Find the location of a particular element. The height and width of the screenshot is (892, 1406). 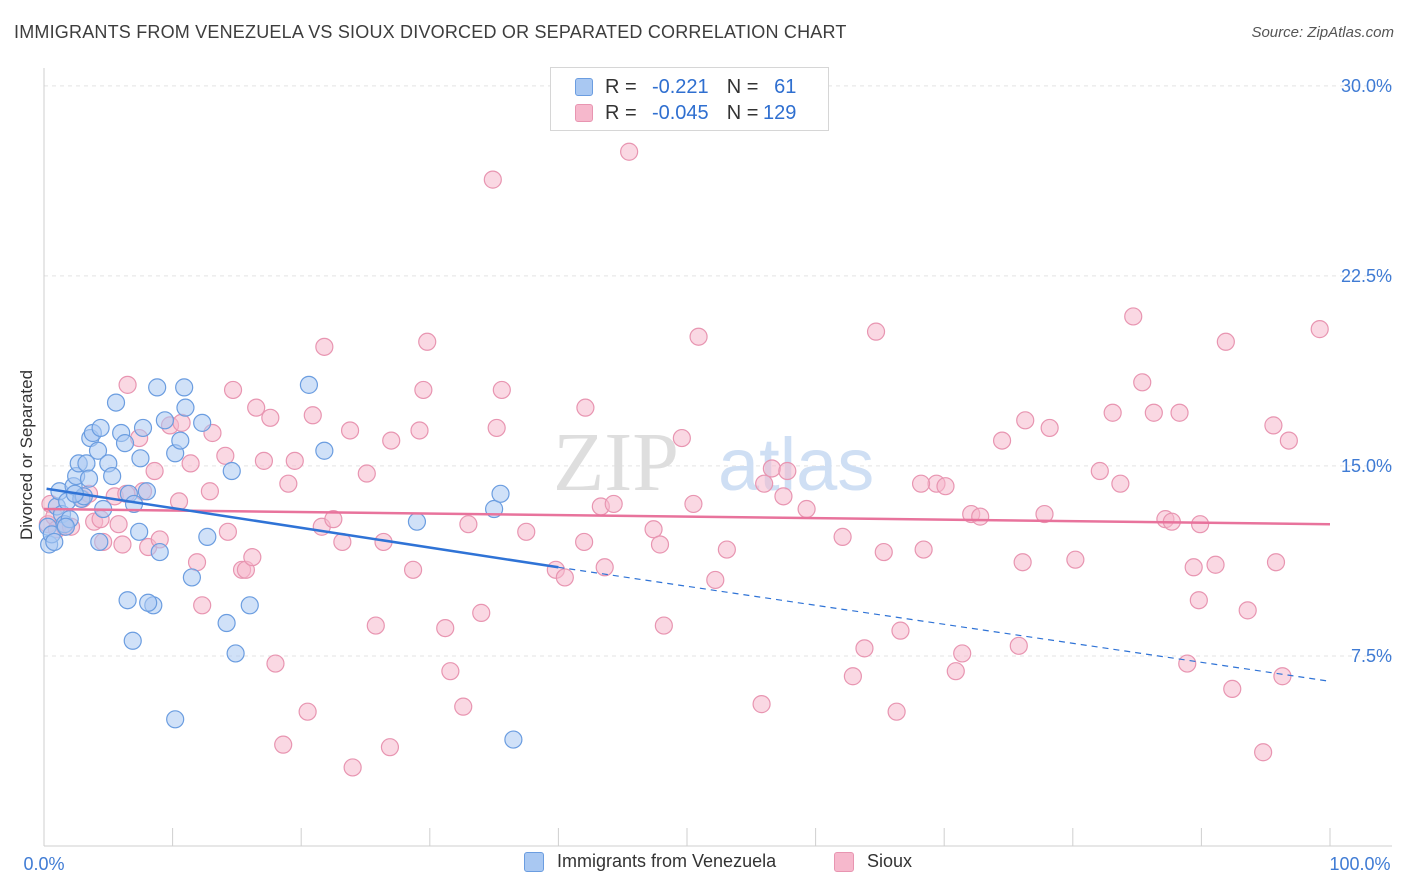

venezuela-trend-line is located at coordinates (302, 528).